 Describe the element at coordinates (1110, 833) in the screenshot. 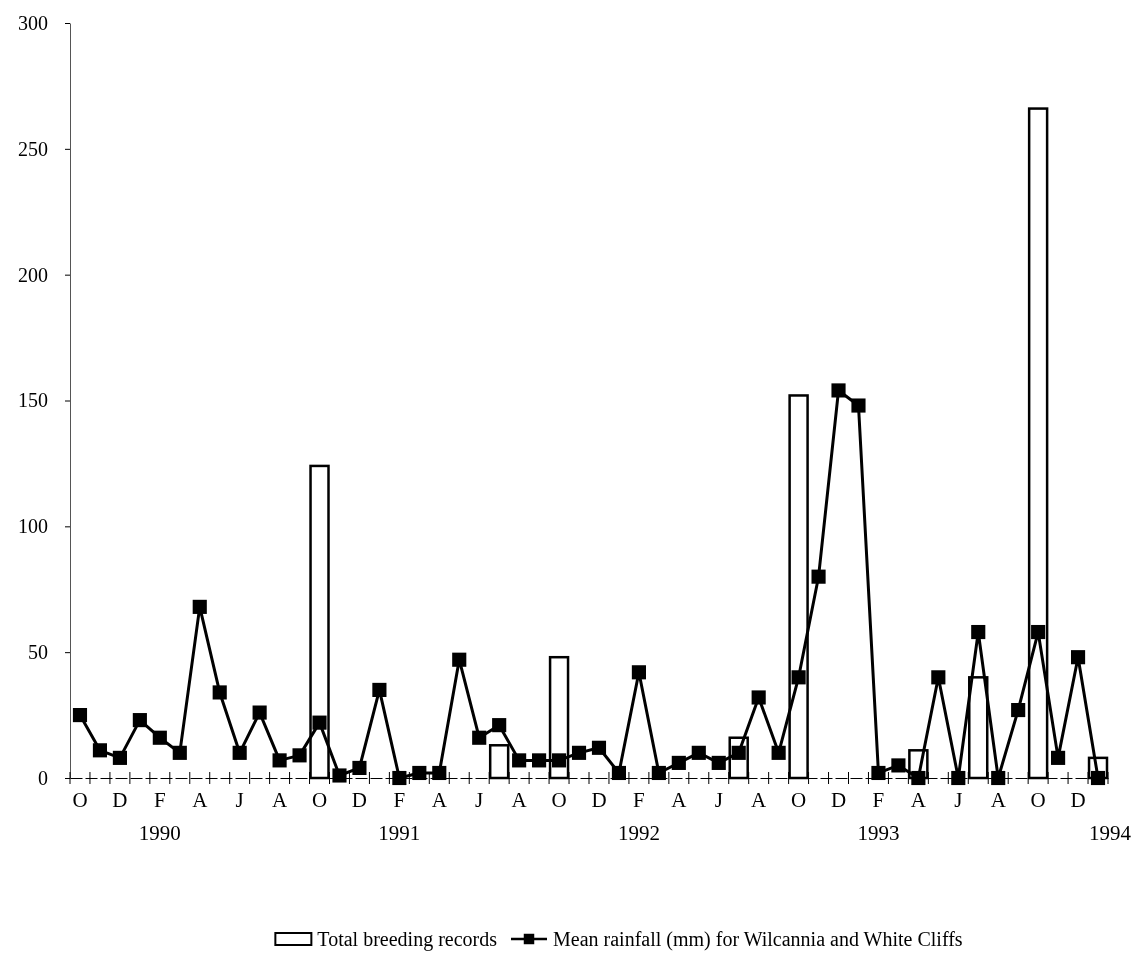

I see `text: 1994` at that location.